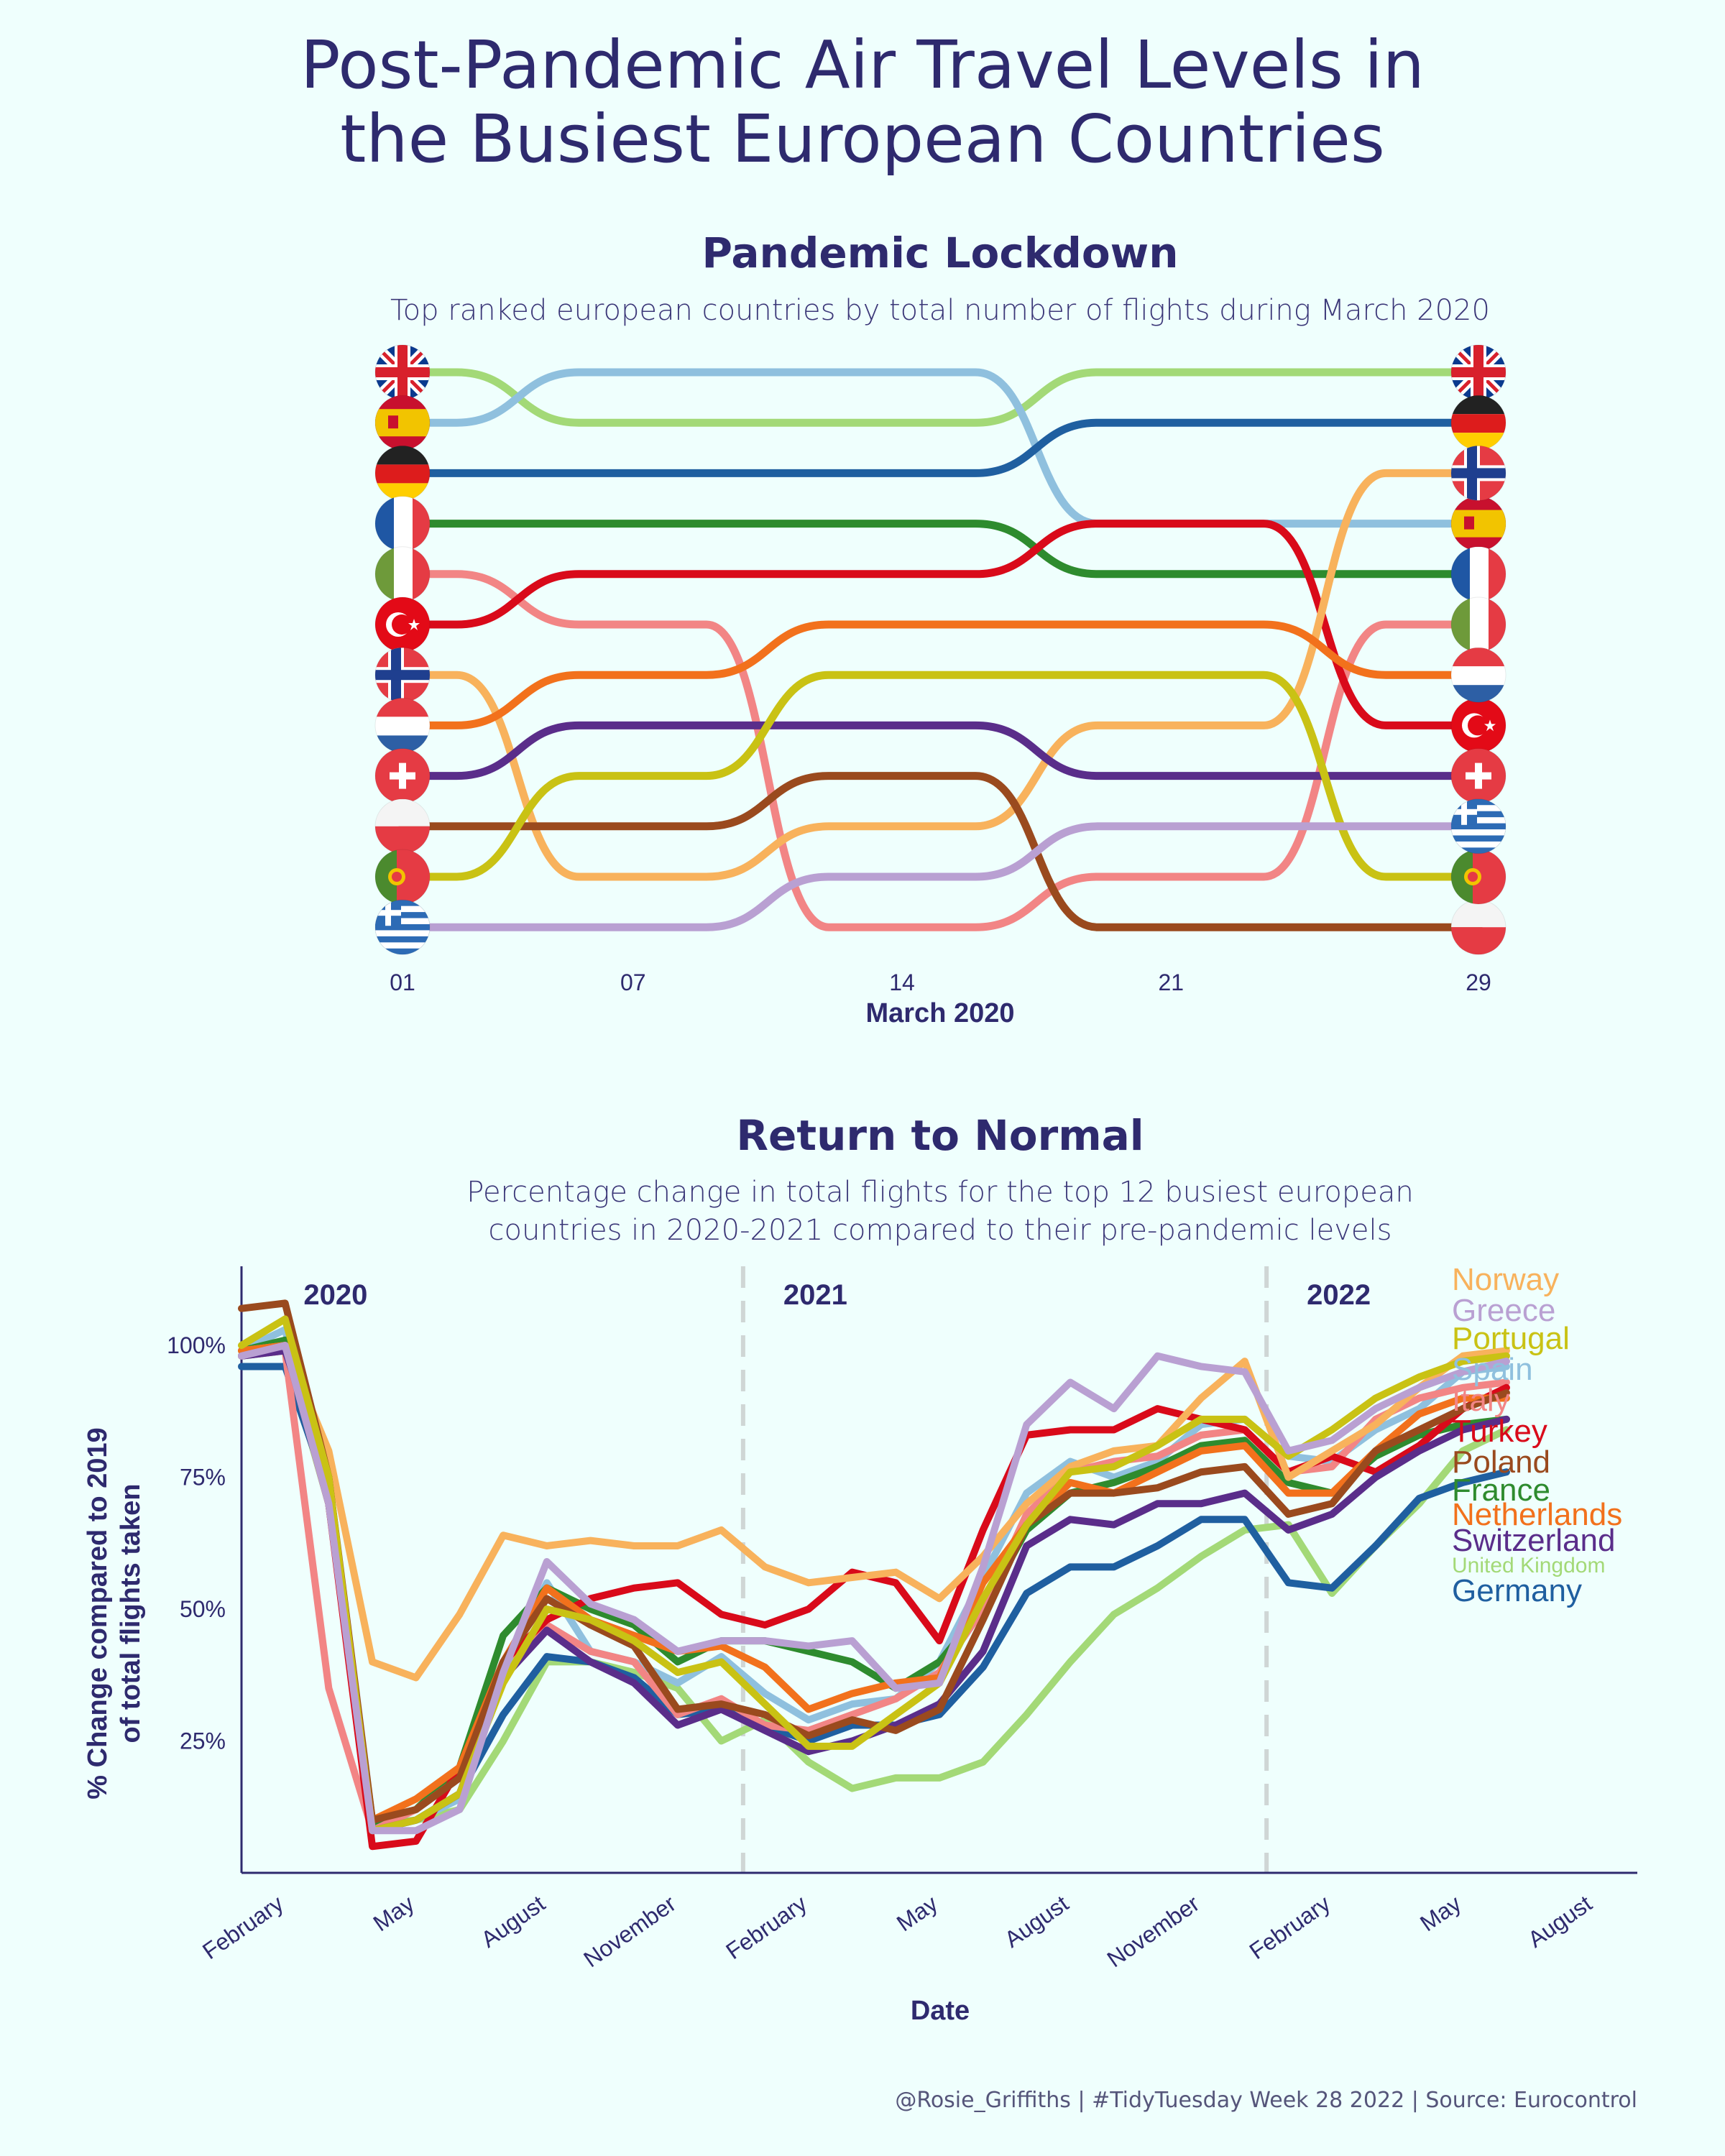 This screenshot has width=1725, height=2156. Describe the element at coordinates (402, 372) in the screenshot. I see `united-kingdom-flag-start-icon` at that location.